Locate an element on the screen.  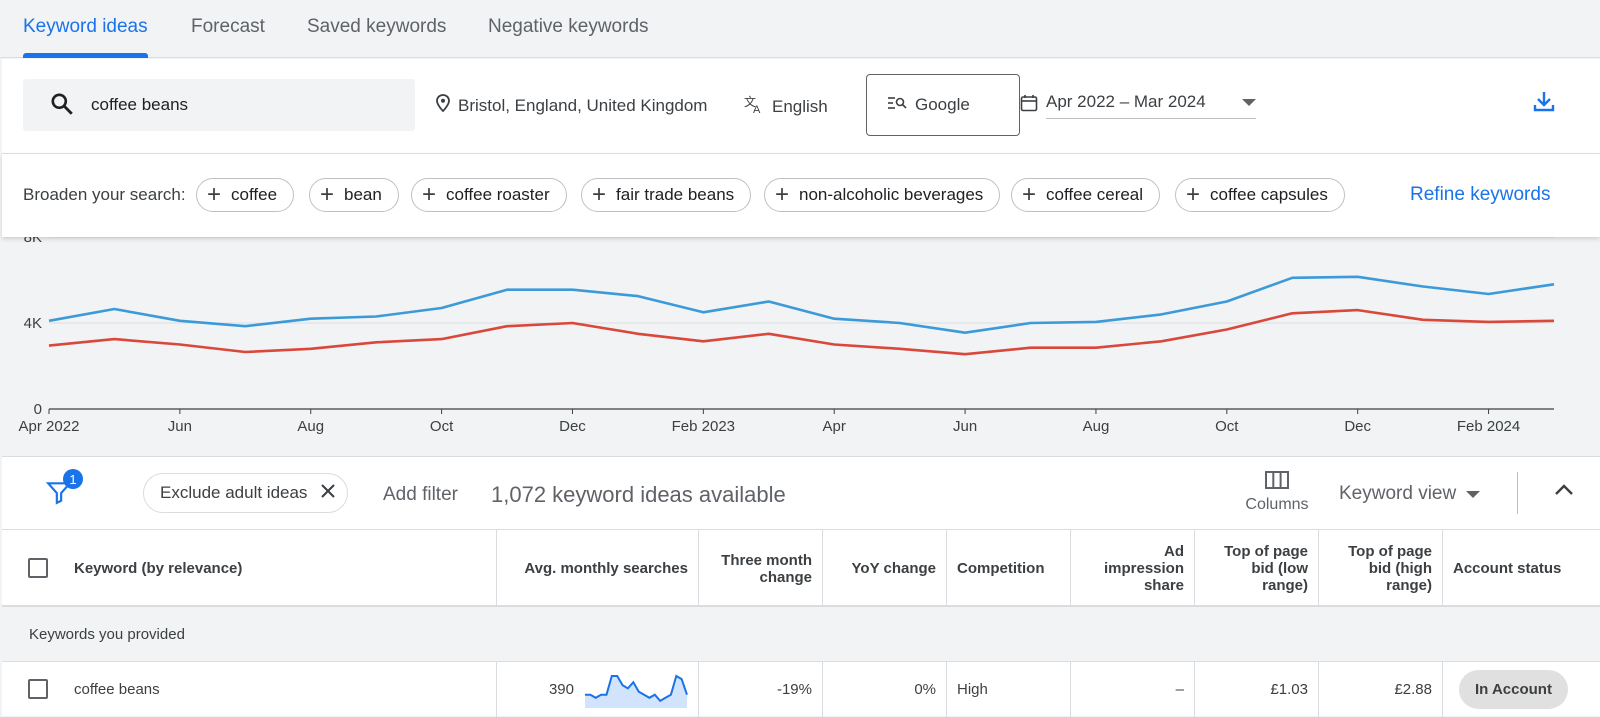
avg-monthly-searches-cell: 390 is located at coordinates (597, 689).